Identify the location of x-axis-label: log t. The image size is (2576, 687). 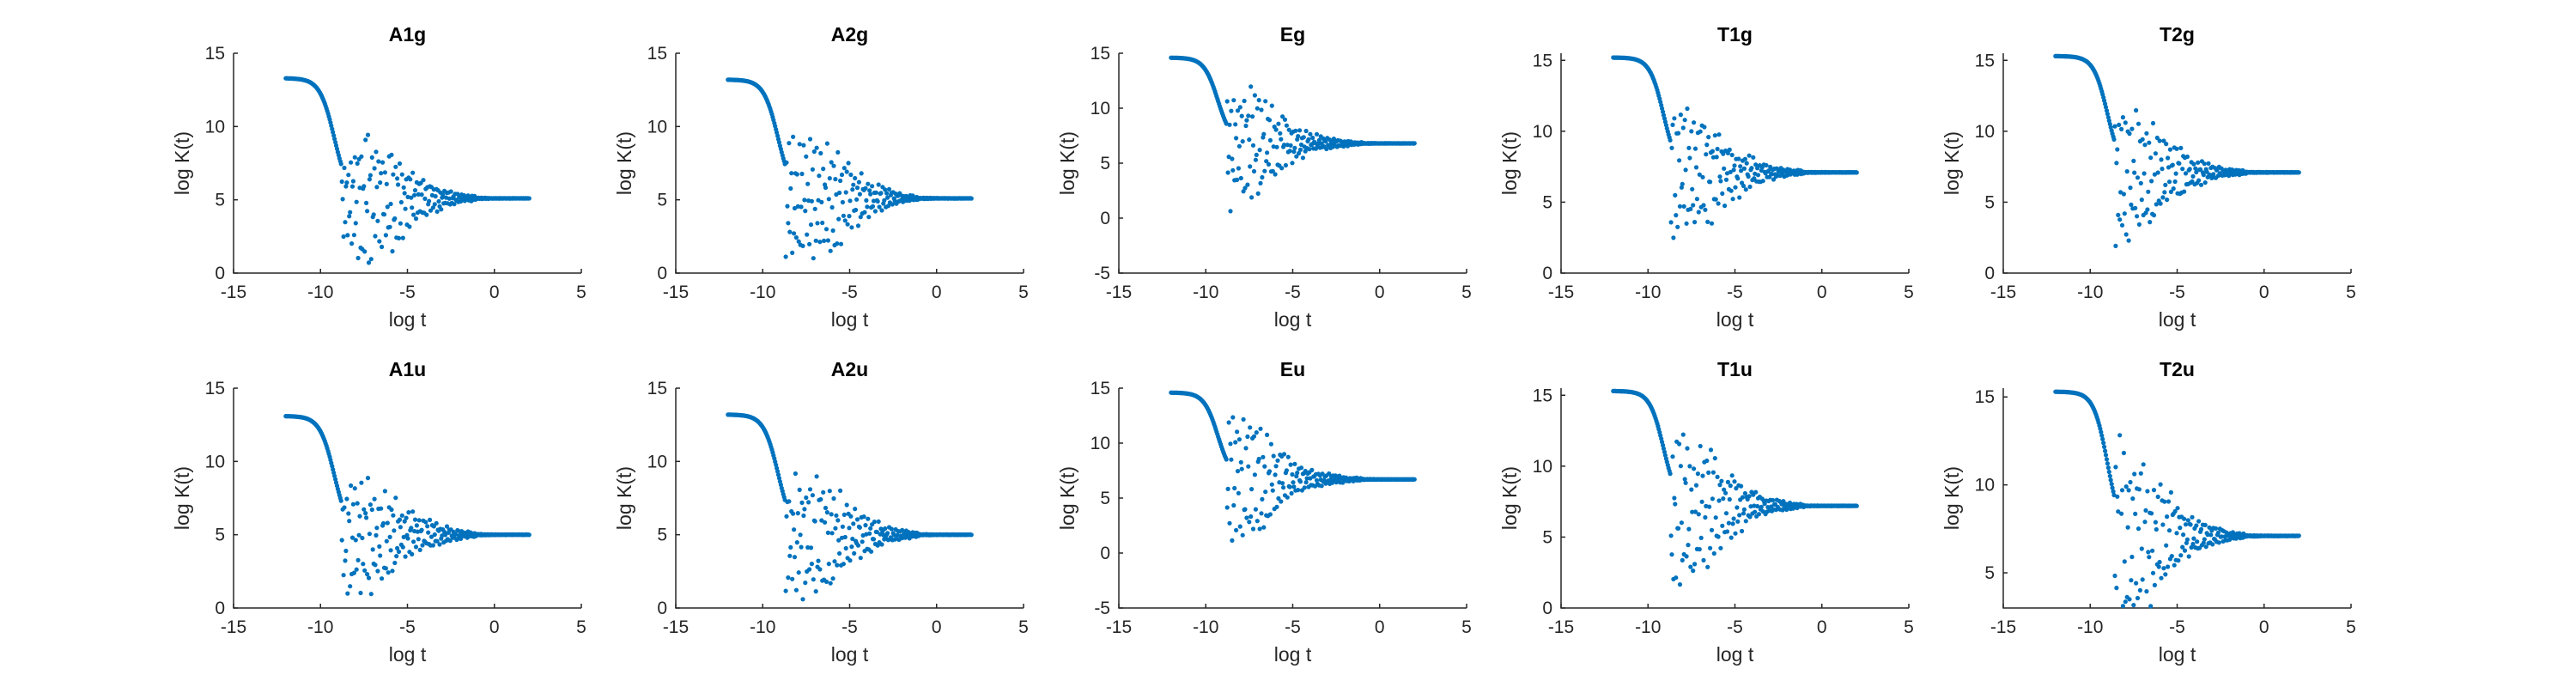
(408, 319).